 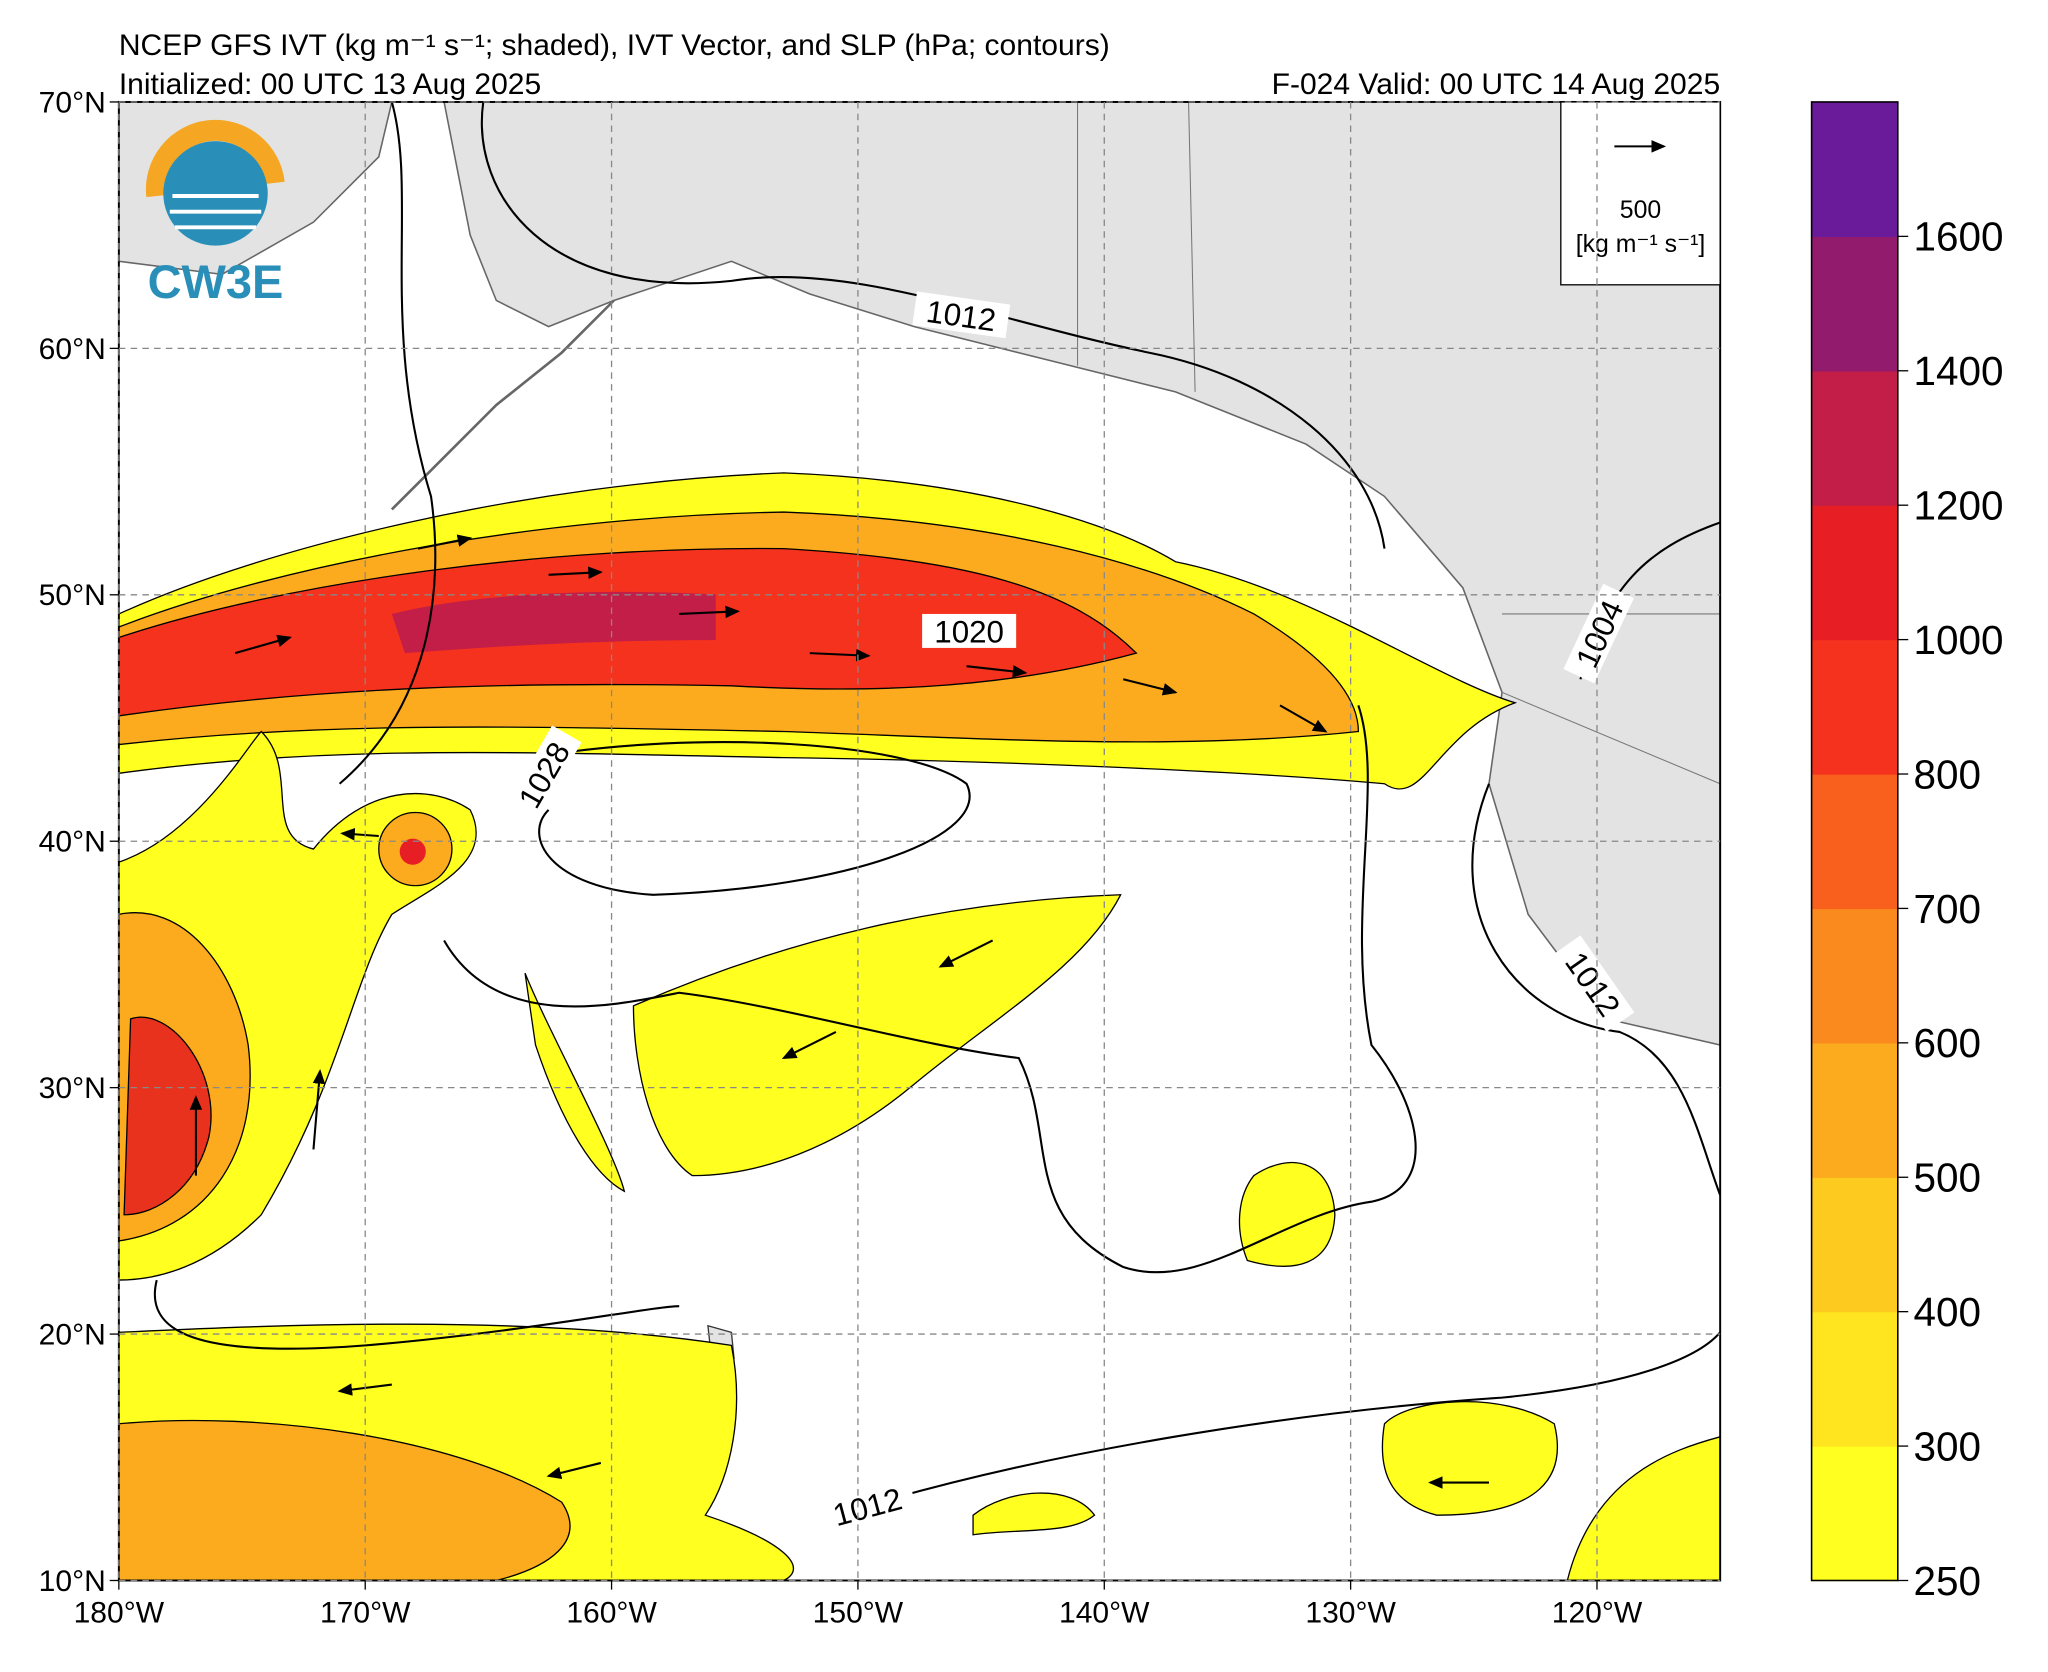 What do you see at coordinates (72, 1335) in the screenshot?
I see `y-tick-label: 20°N` at bounding box center [72, 1335].